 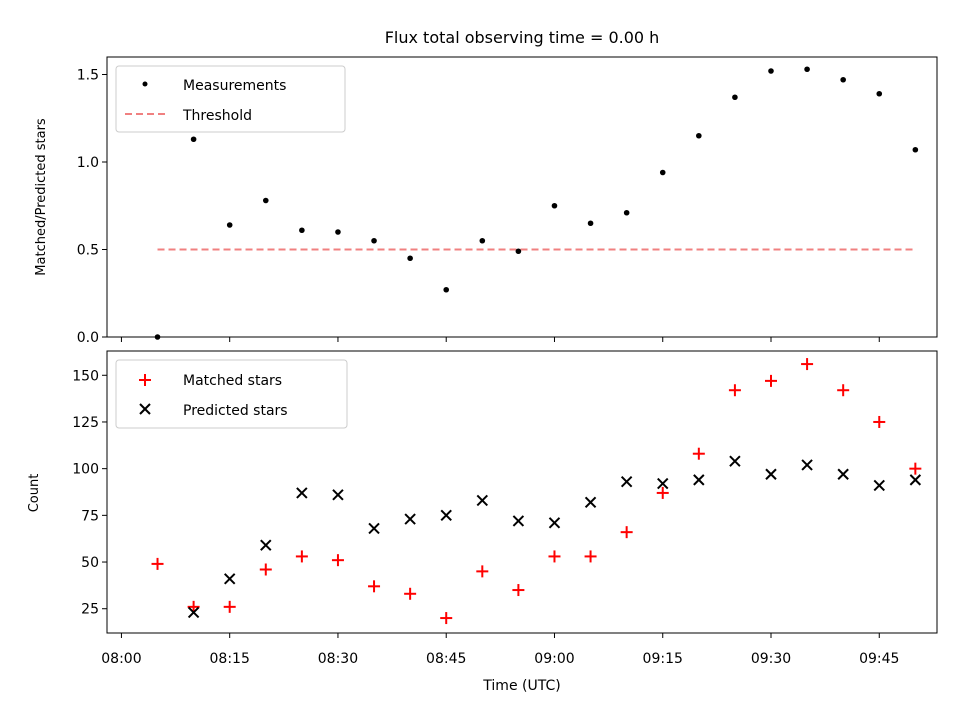 I want to click on x-tick-label: 08:15, so click(x=230, y=659).